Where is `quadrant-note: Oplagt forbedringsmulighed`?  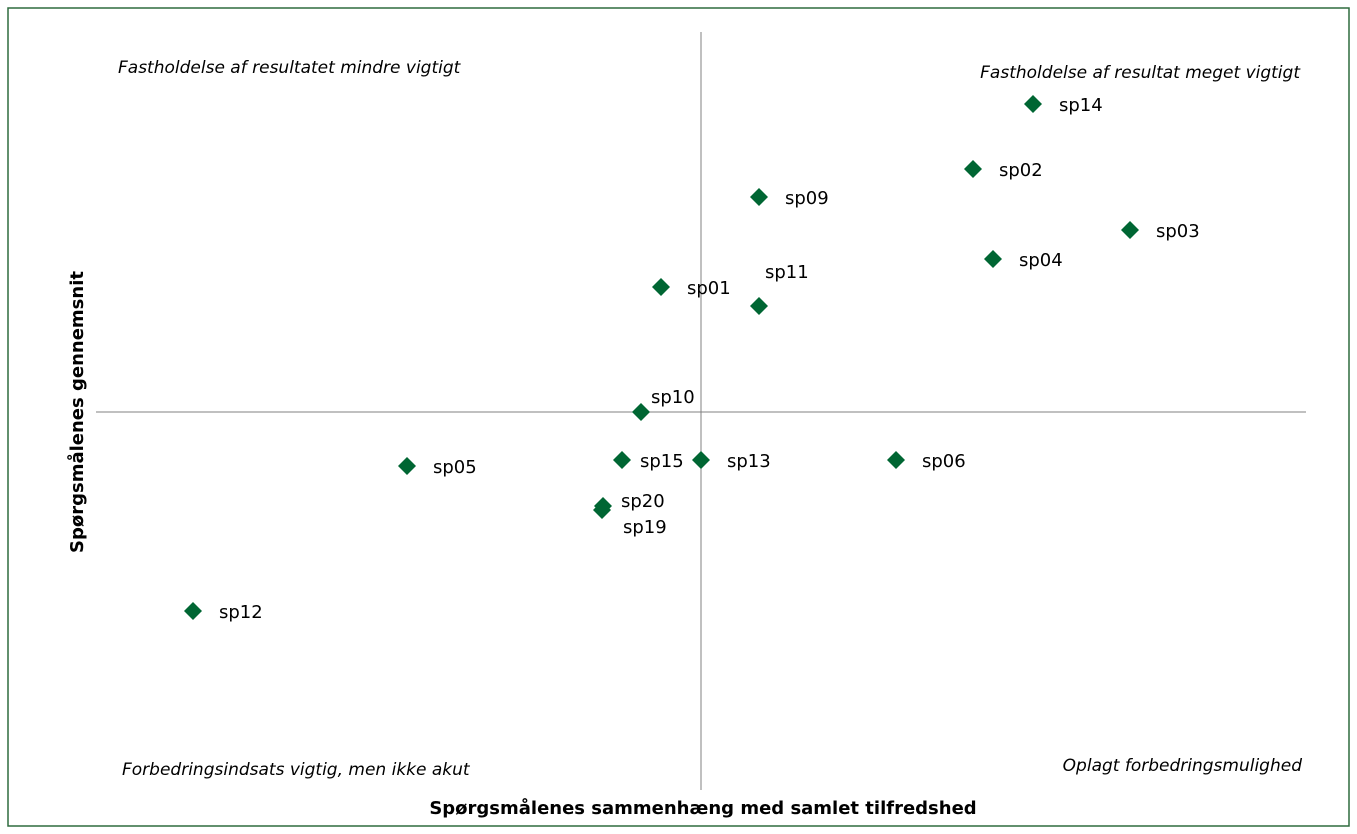
quadrant-note: Oplagt forbedringsmulighed is located at coordinates (1183, 766).